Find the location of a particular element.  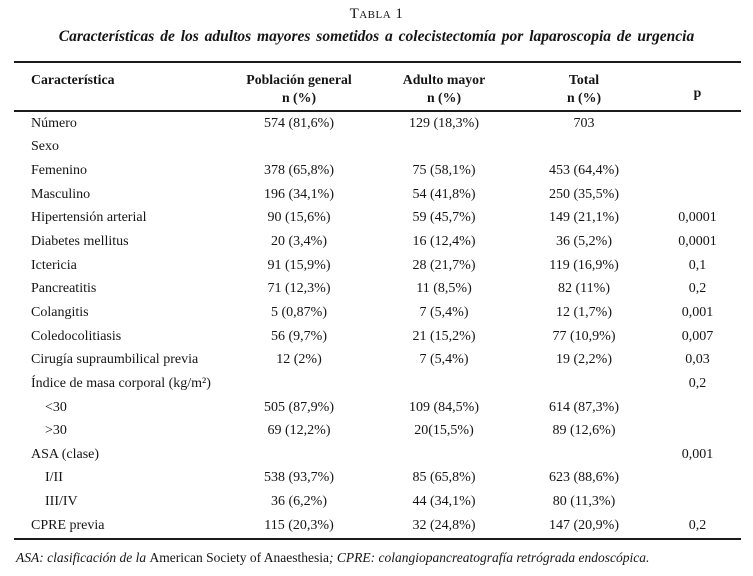

footnote-segment: American Society of Anaesthesia is located at coordinates (239, 557).